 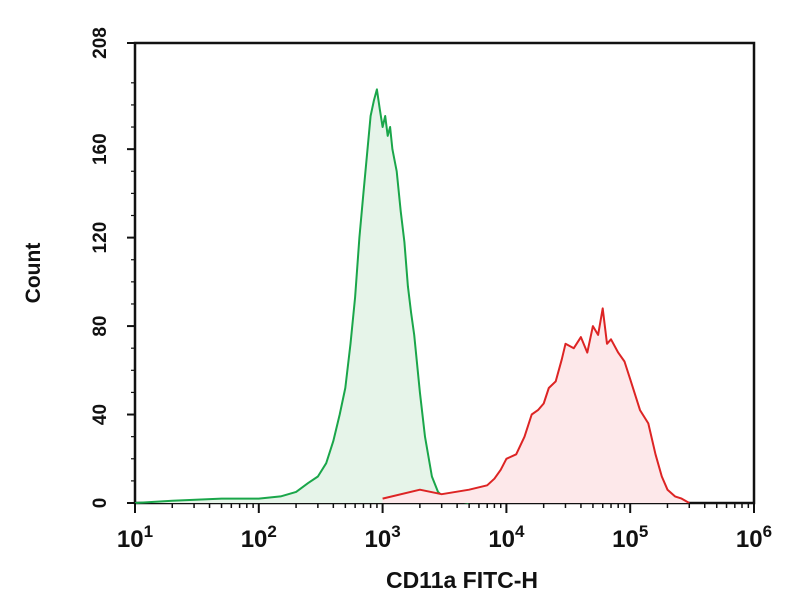 I want to click on x-axis-ticks: 10¹ 10² 10³ 10⁴ 10⁵ 10⁶, so click(x=444, y=528).